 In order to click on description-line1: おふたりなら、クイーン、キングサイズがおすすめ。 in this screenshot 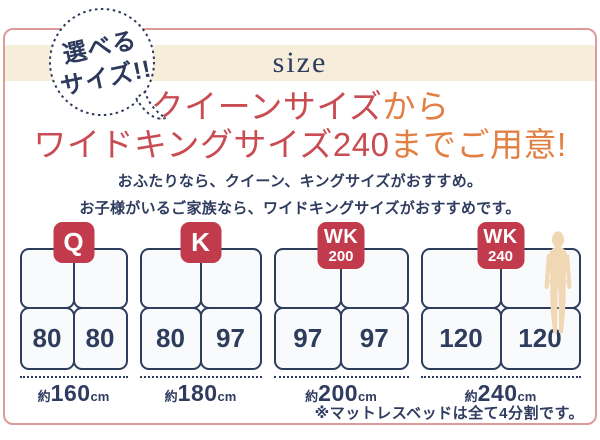, I will do `click(300, 181)`.